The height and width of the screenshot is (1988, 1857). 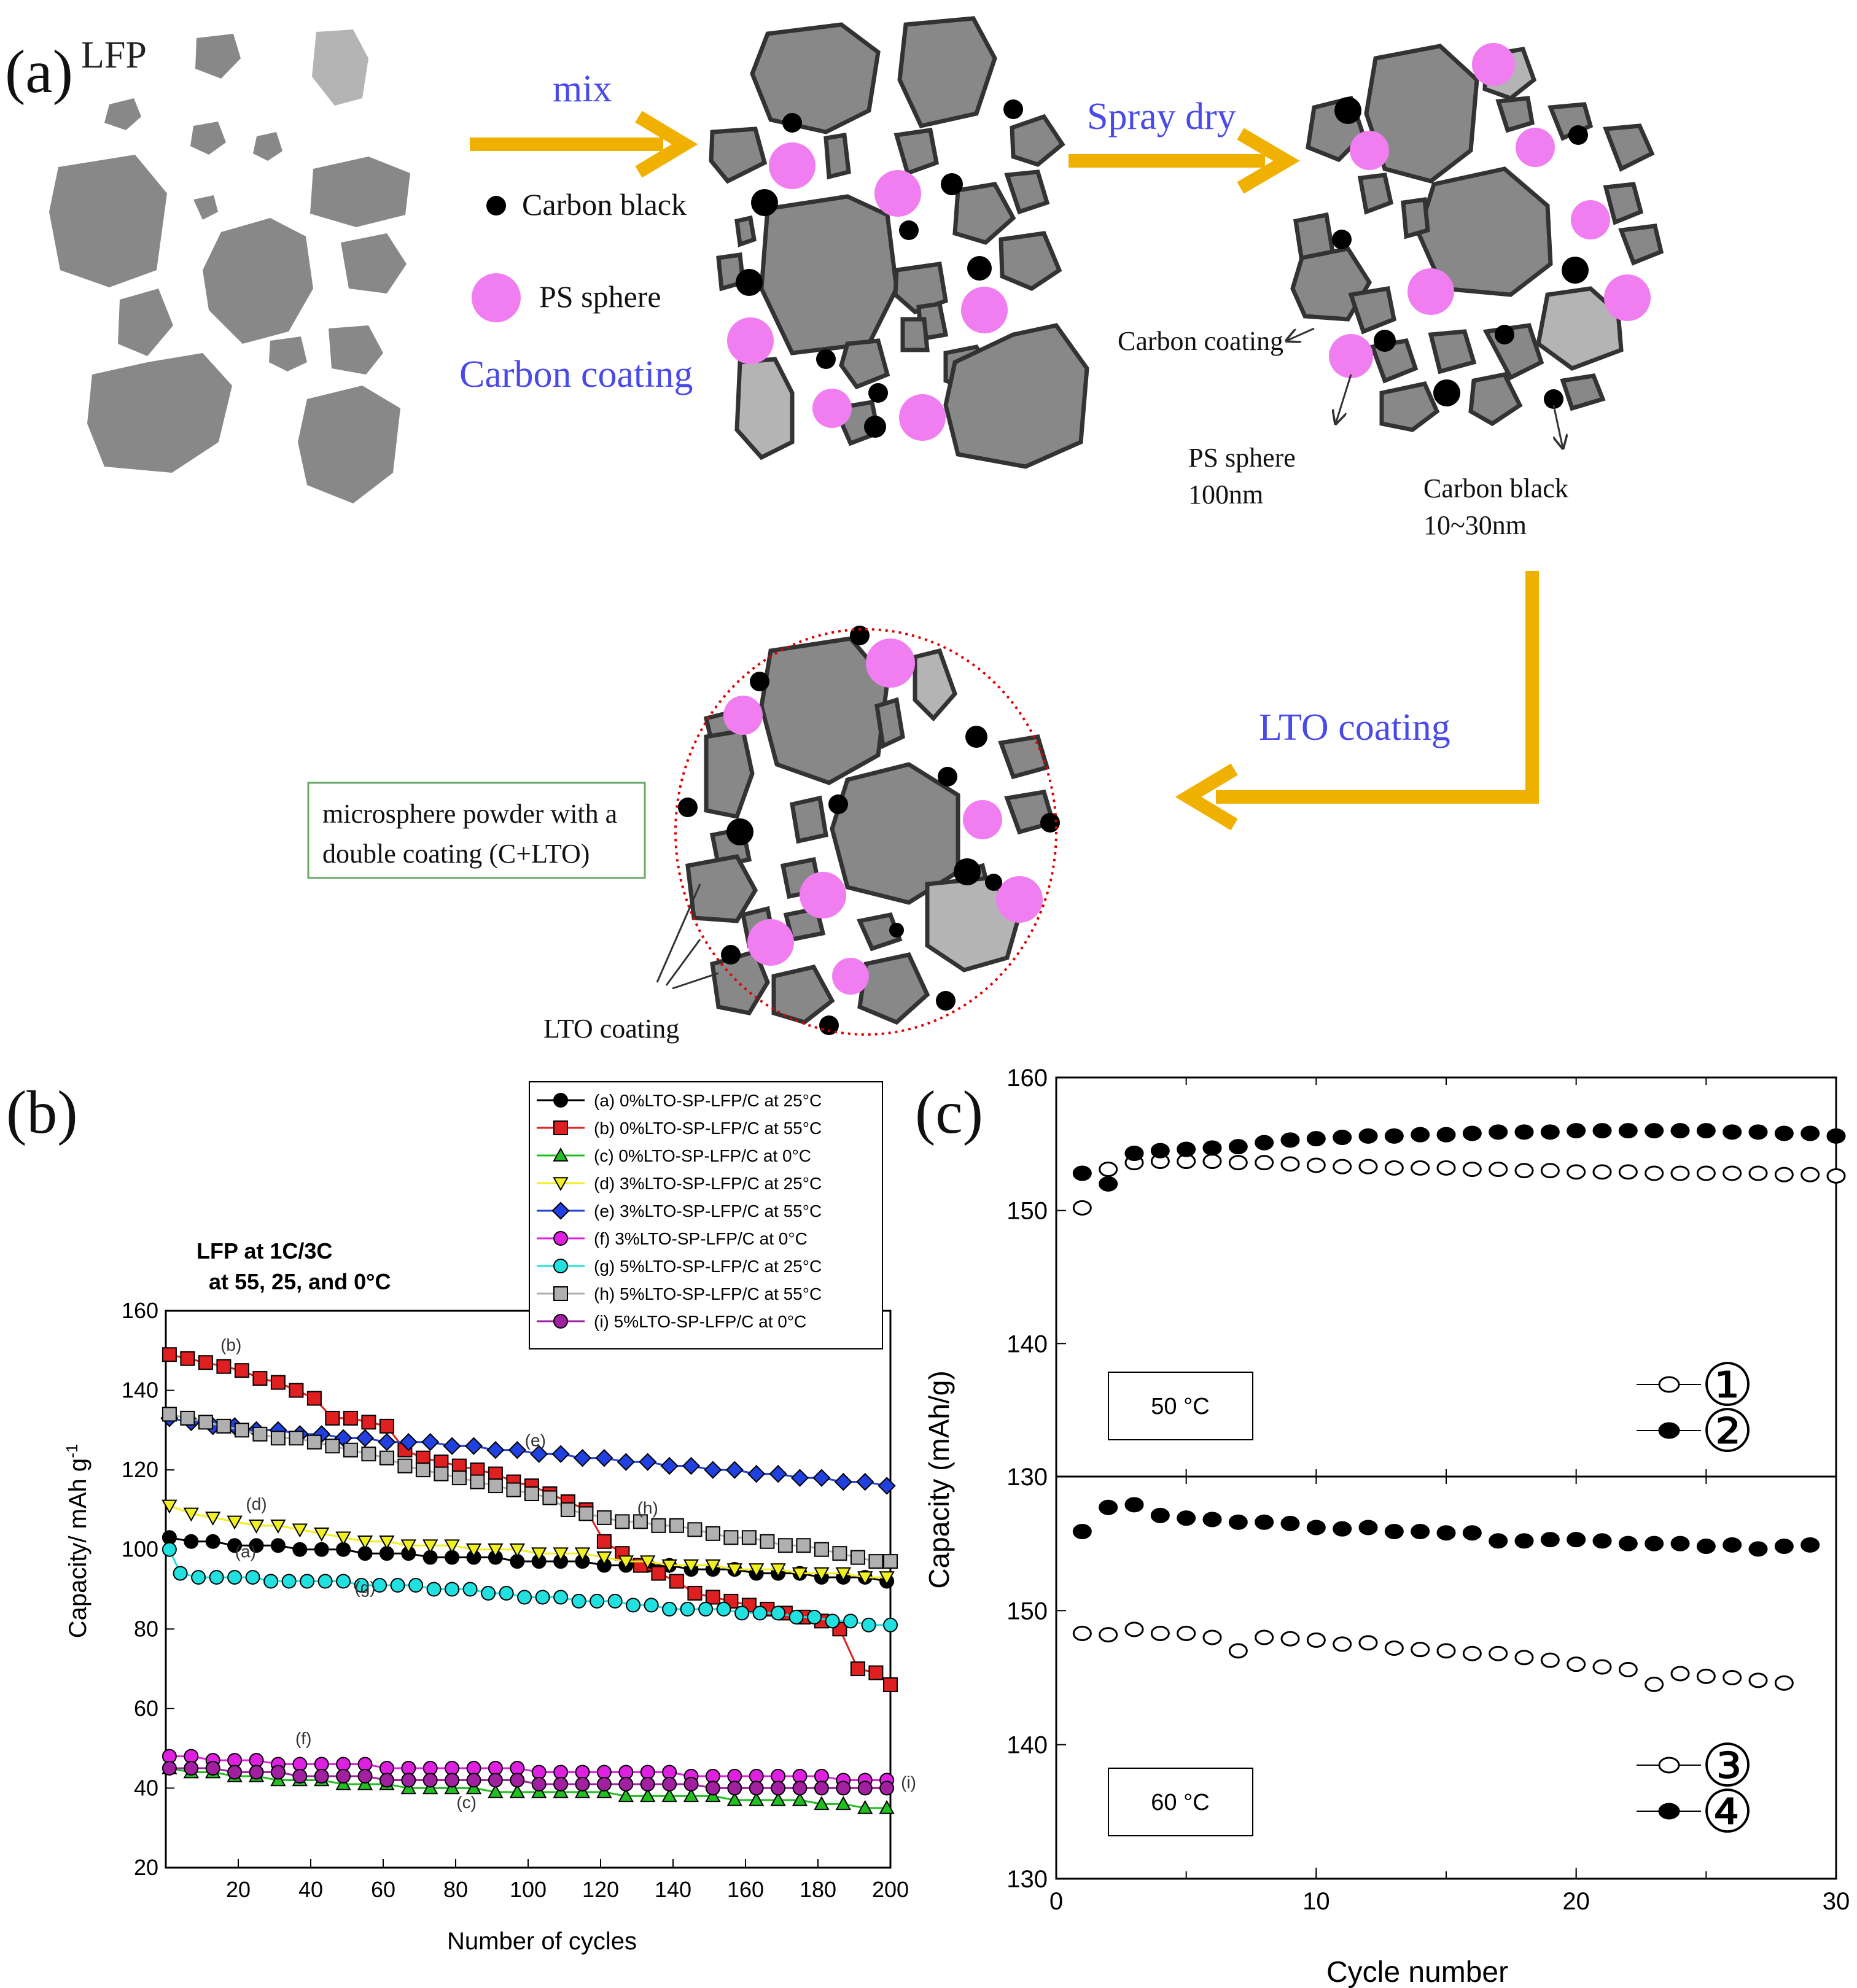 I want to click on chart-b-xlabel: Number of cycles, so click(x=542, y=1941).